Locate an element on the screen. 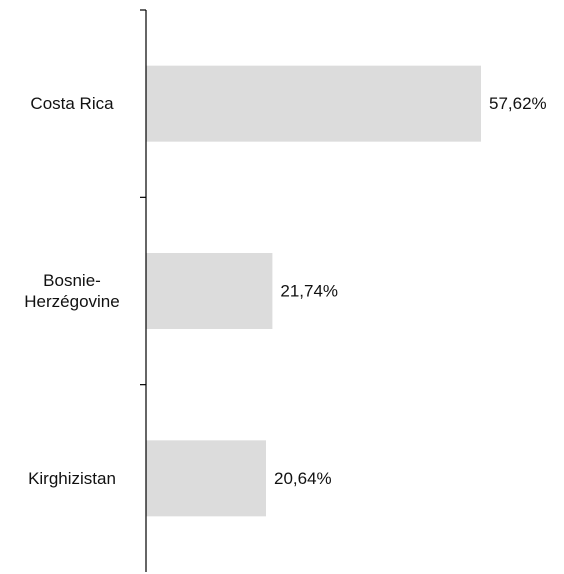  category-label: Costa Rica is located at coordinates (72, 103).